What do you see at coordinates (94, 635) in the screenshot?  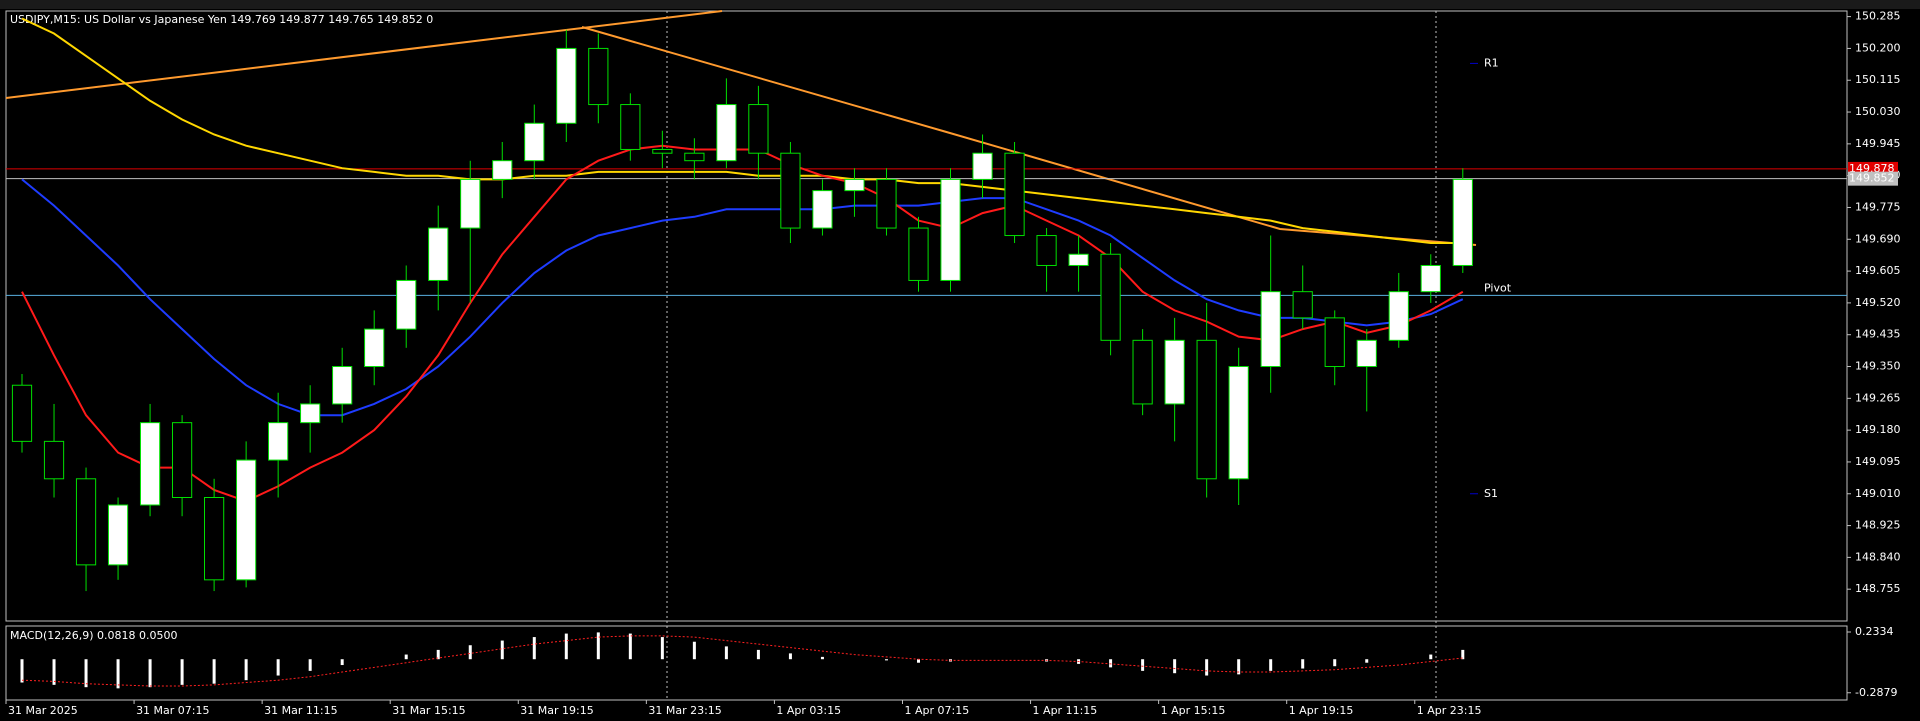 I see `macd-title: MACD(12,26,9) 0.0818 0.0500` at bounding box center [94, 635].